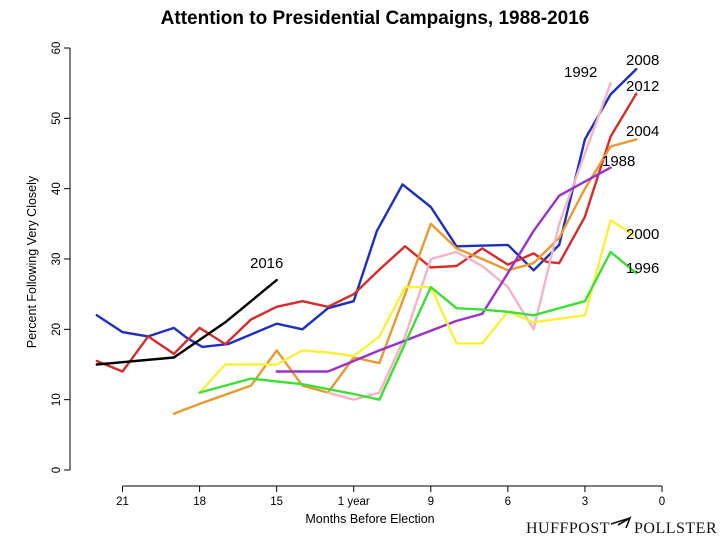 The width and height of the screenshot is (720, 540). I want to click on x-axis-label: Months Before Election, so click(369, 519).